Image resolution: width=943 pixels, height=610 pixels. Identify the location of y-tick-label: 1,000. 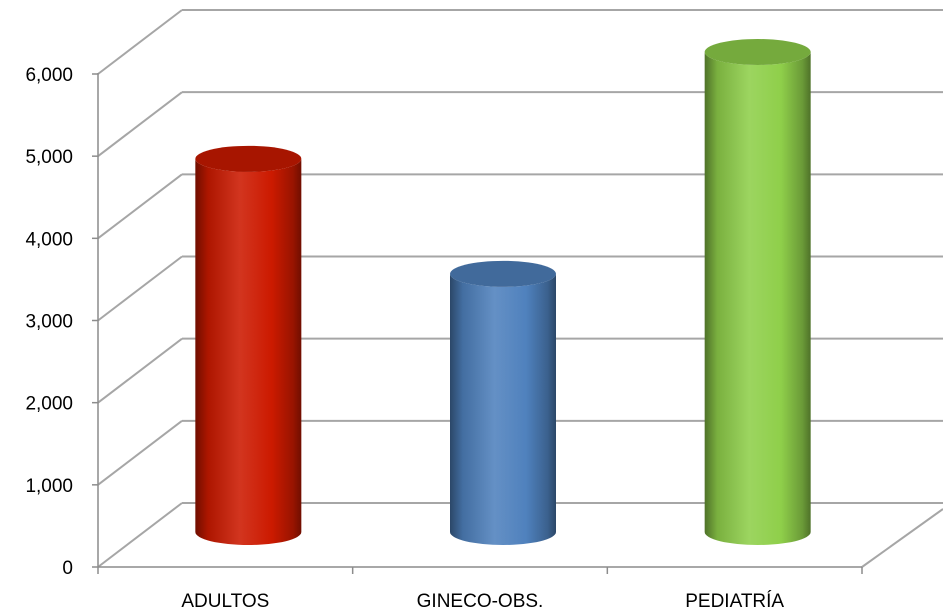
(49, 486).